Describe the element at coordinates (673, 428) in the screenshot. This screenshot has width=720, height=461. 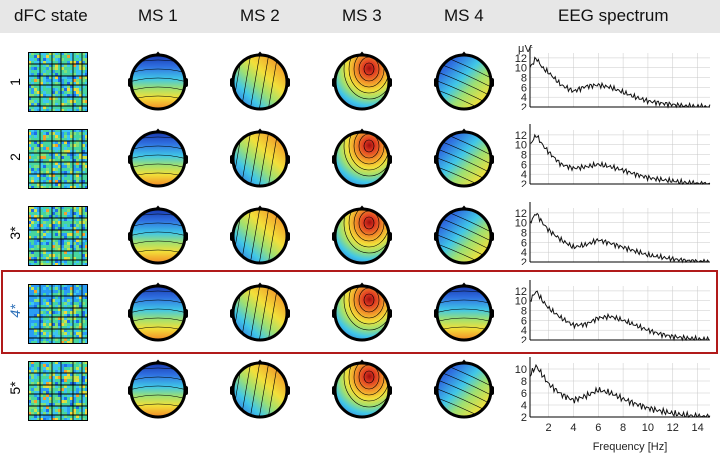
I see `x-tick-label: 12` at that location.